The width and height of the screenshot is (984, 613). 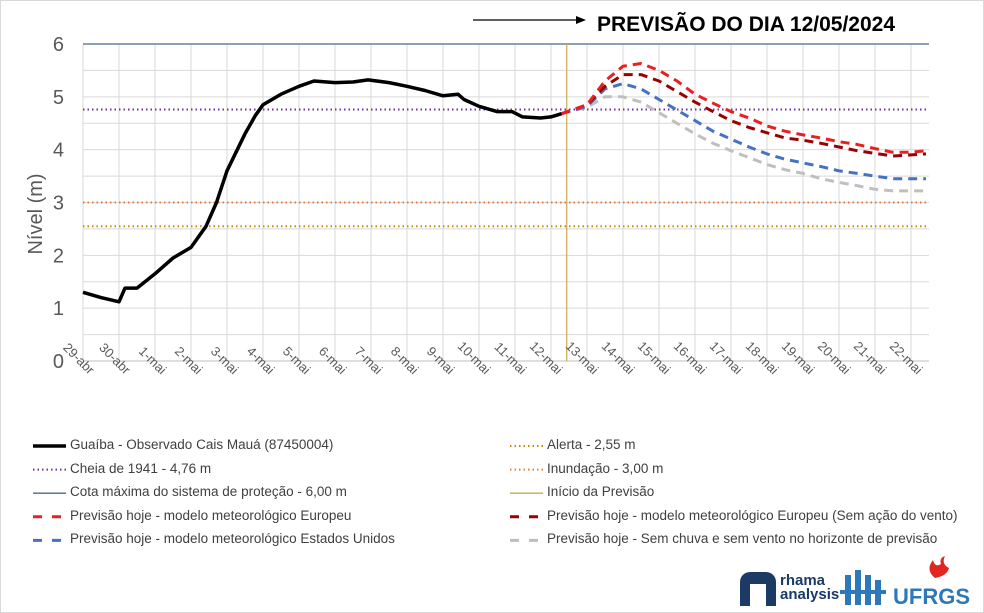 What do you see at coordinates (79, 359) in the screenshot?
I see `x-tick-label: 29-abr` at bounding box center [79, 359].